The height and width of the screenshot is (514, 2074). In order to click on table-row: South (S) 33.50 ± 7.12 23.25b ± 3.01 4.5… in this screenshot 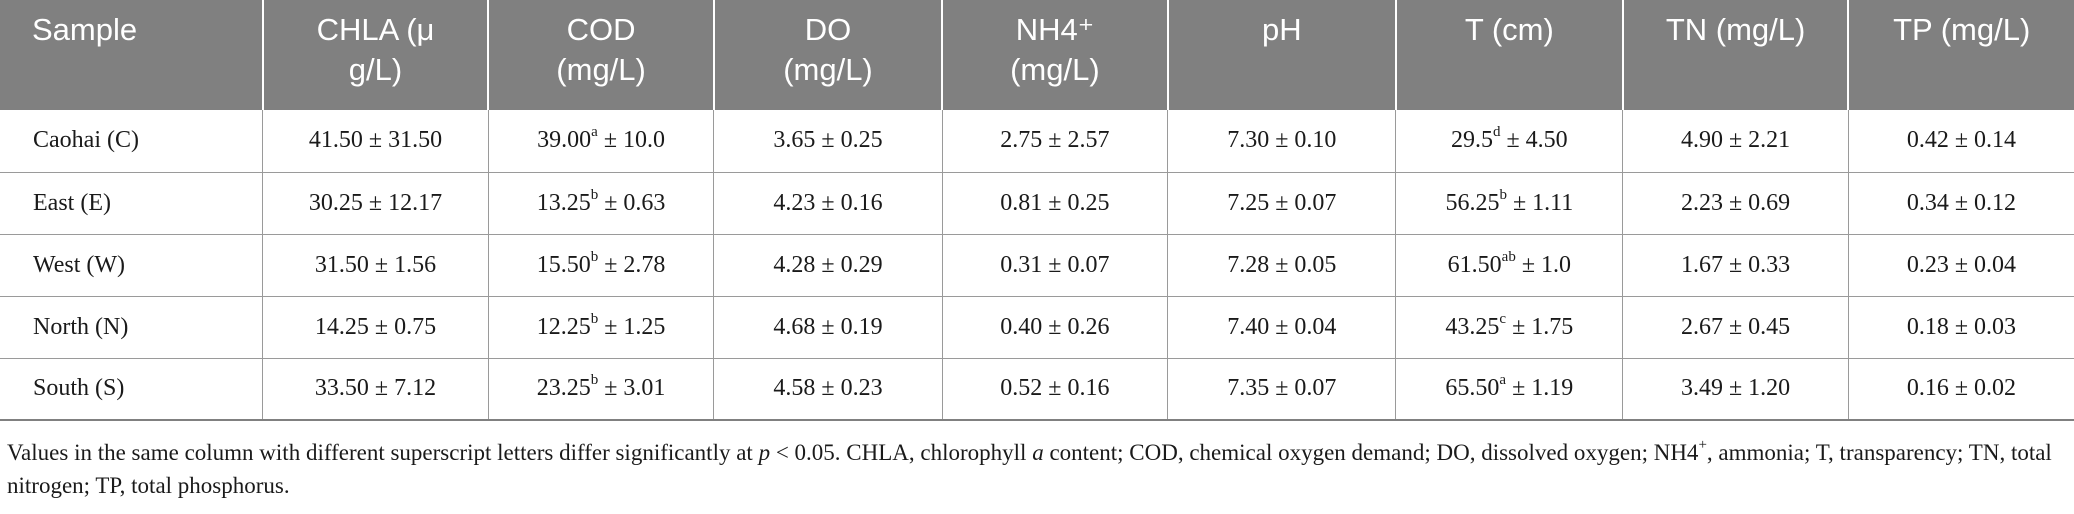, I will do `click(1037, 389)`.